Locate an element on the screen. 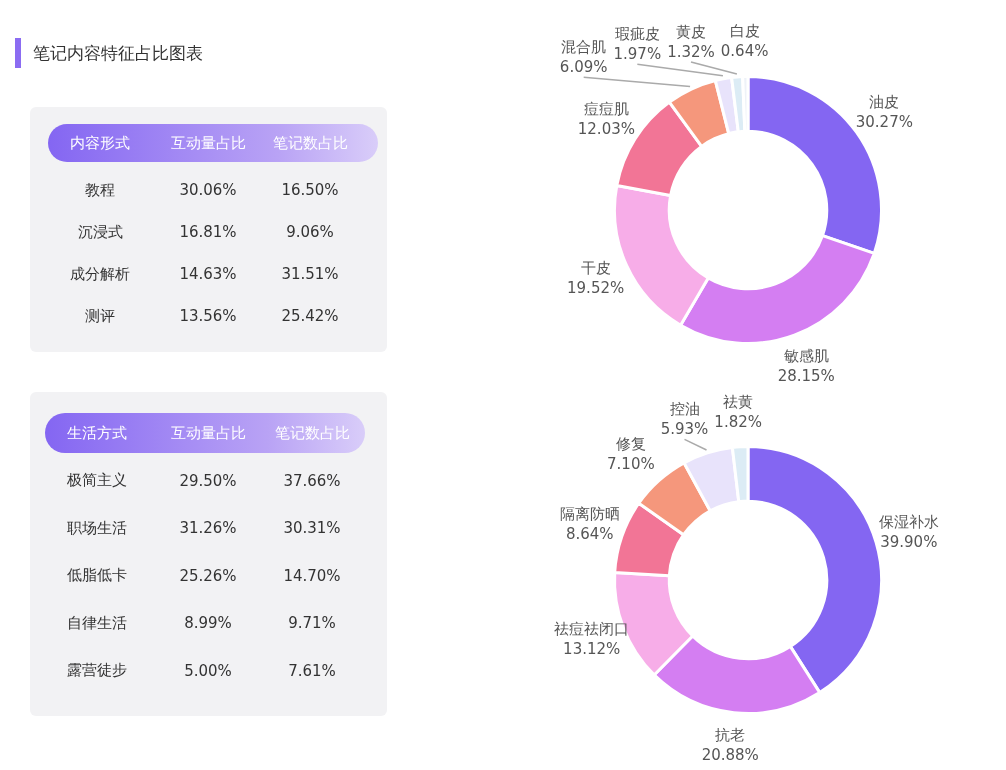 This screenshot has height=770, width=1006. data-label: 1.97% is located at coordinates (637, 54).